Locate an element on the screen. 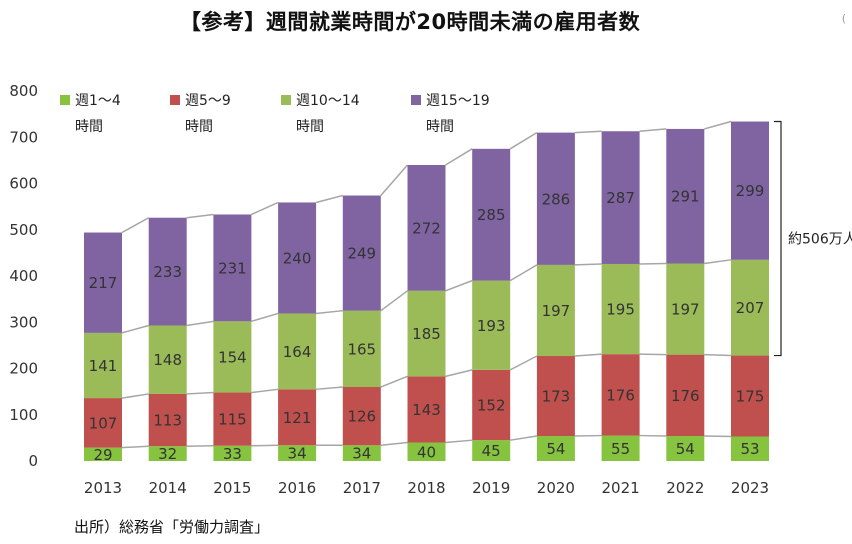 This screenshot has height=544, width=852. x-tick-label: 2020 is located at coordinates (556, 488).